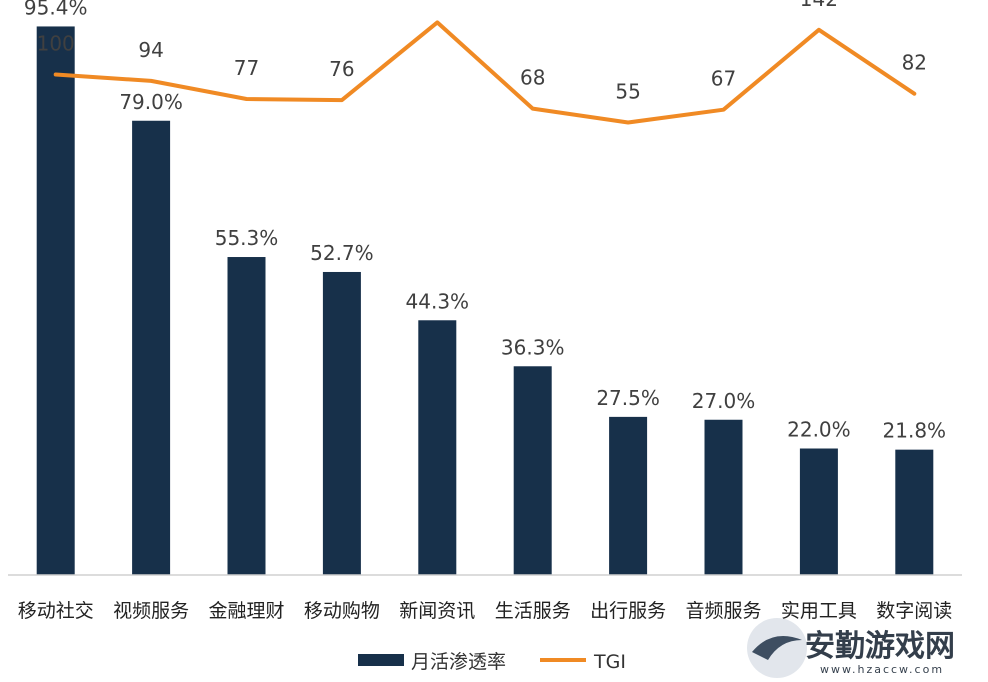  I want to click on bar-data-label: 27.0%, so click(724, 401).